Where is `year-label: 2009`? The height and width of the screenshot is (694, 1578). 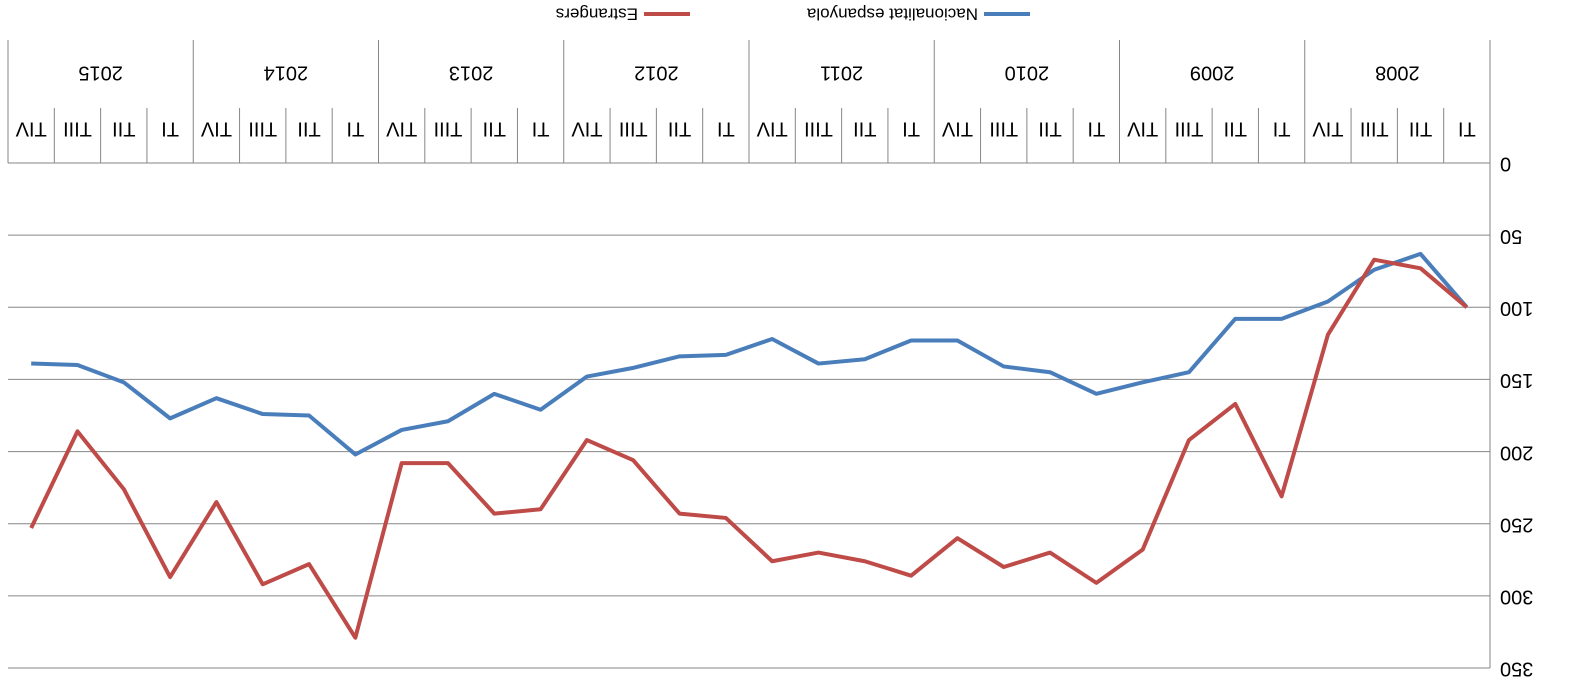
year-label: 2009 is located at coordinates (1212, 73).